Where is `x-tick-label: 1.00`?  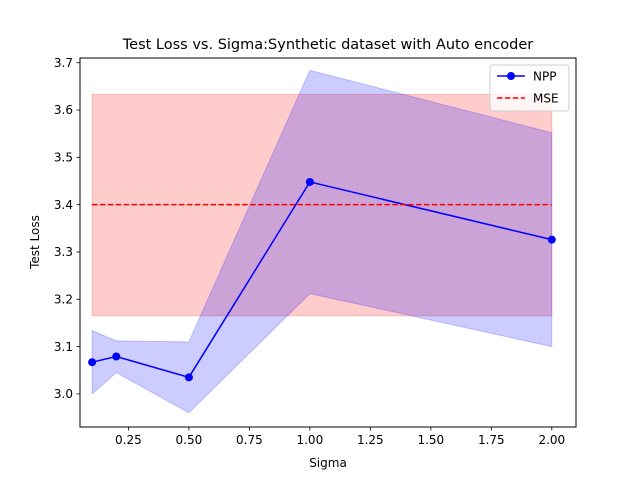 x-tick-label: 1.00 is located at coordinates (309, 440).